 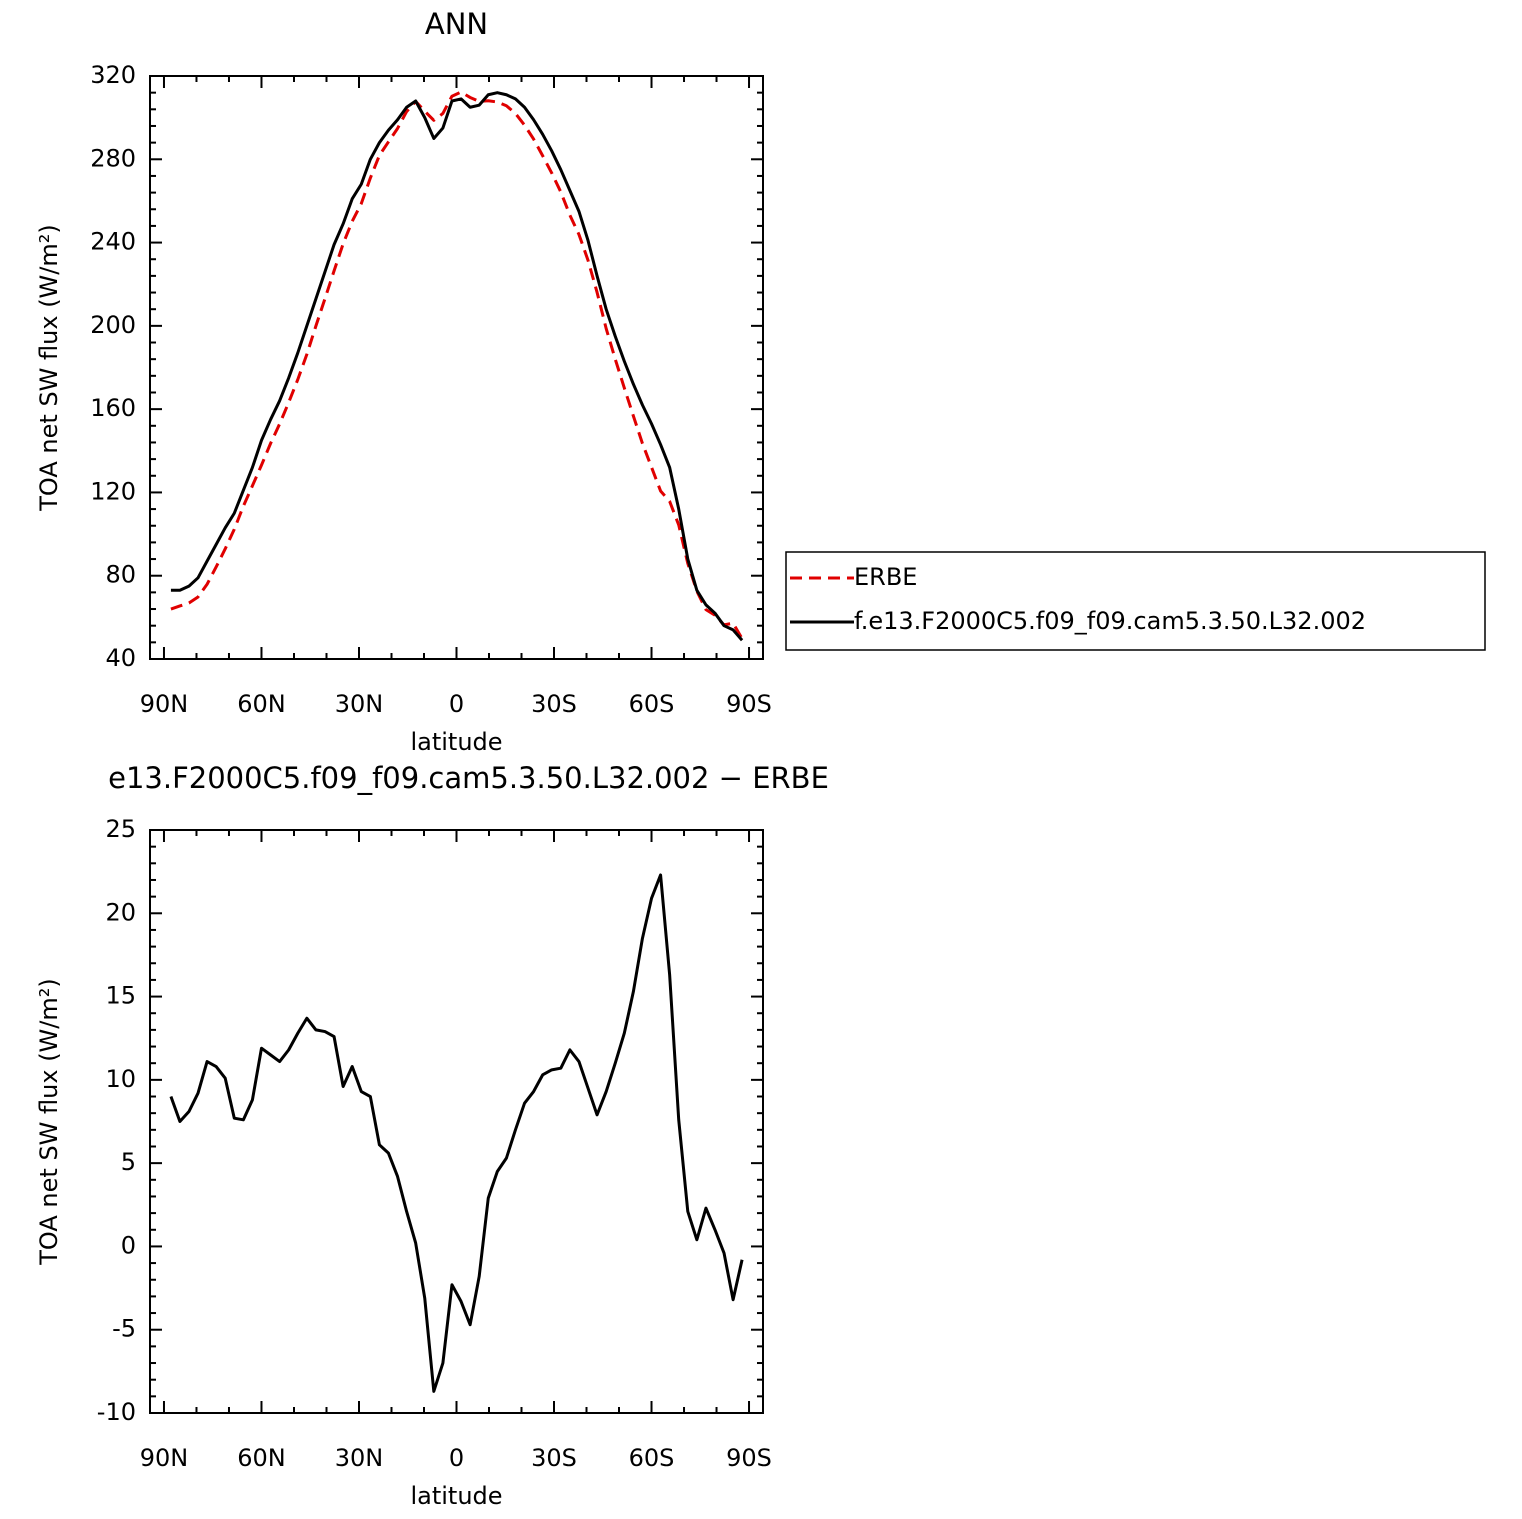 What do you see at coordinates (120, 658) in the screenshot?
I see `y-tick-label: 40` at bounding box center [120, 658].